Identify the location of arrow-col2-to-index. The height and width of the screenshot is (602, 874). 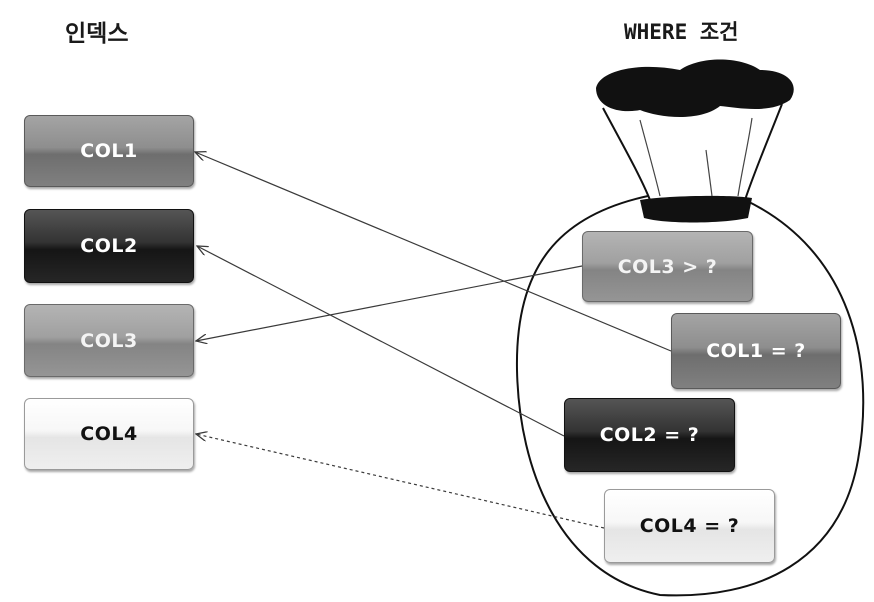
(381, 341).